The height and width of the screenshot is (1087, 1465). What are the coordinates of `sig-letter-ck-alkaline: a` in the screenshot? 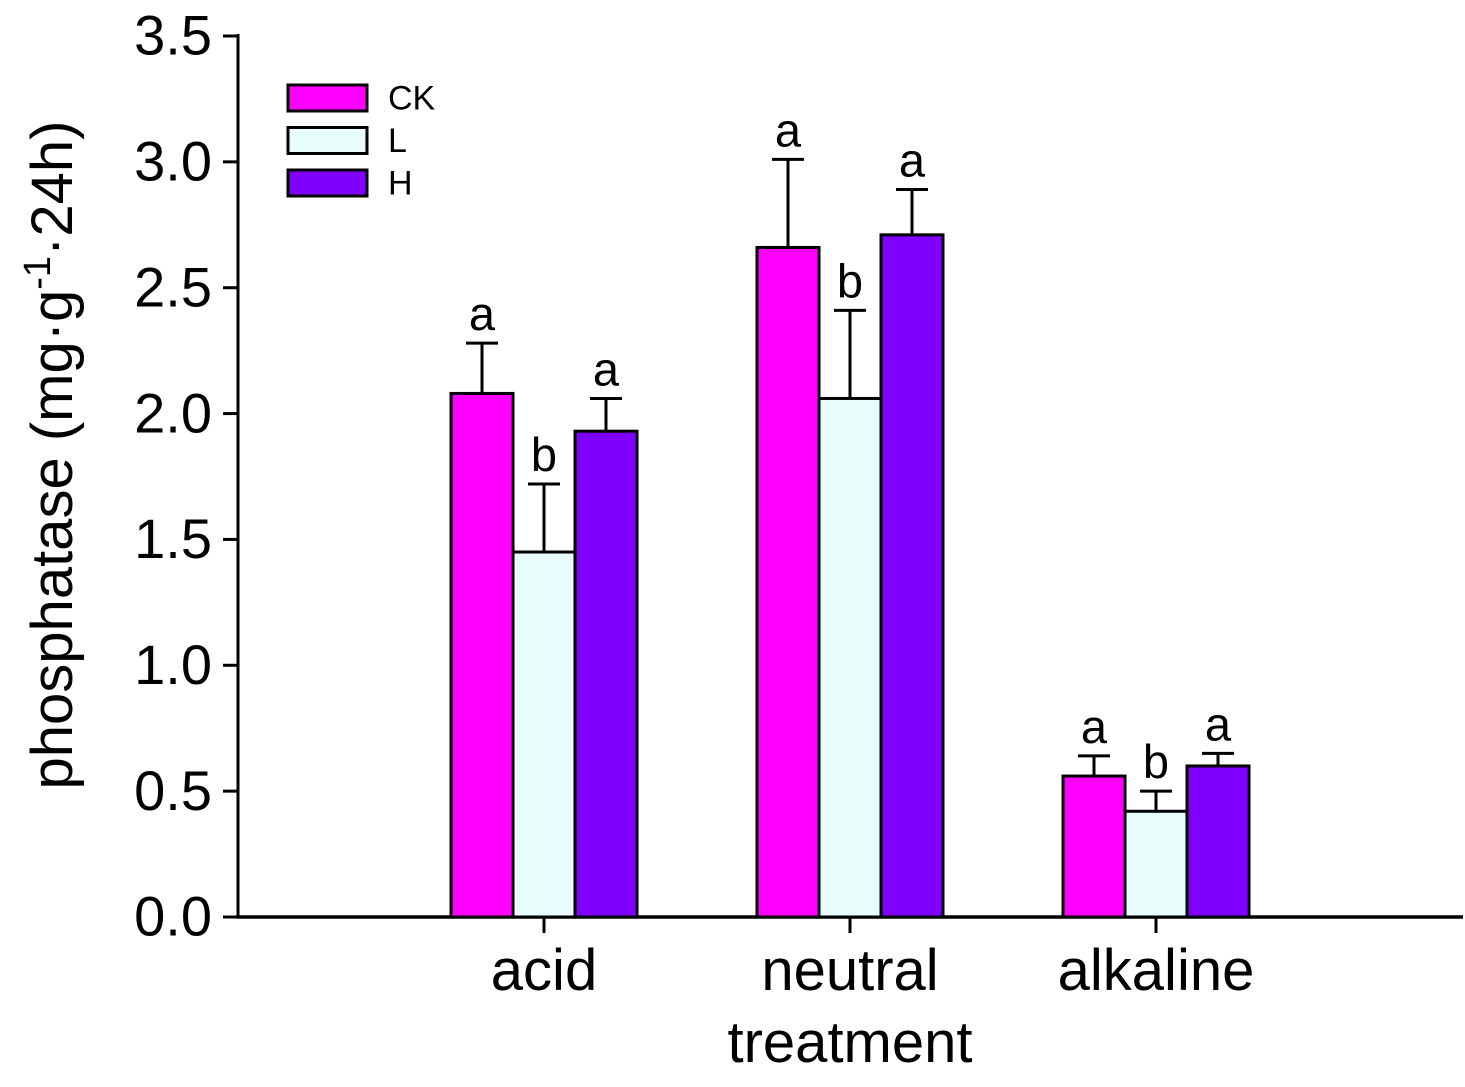 It's located at (1094, 726).